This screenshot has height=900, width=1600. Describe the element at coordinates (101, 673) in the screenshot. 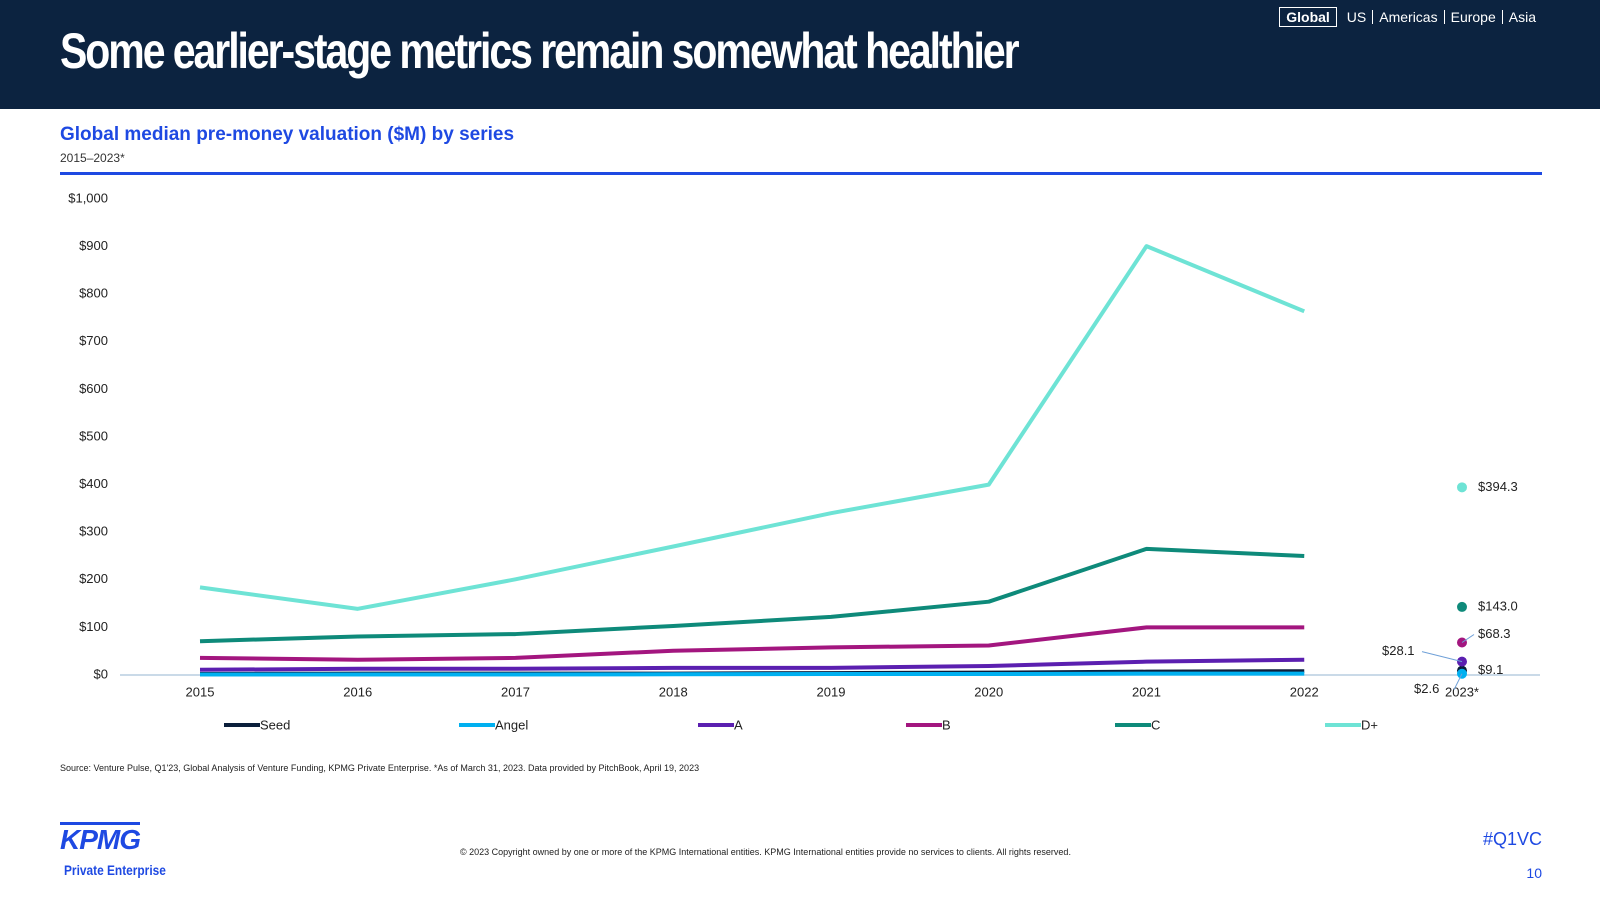

I see `y-tick-label: $0` at that location.